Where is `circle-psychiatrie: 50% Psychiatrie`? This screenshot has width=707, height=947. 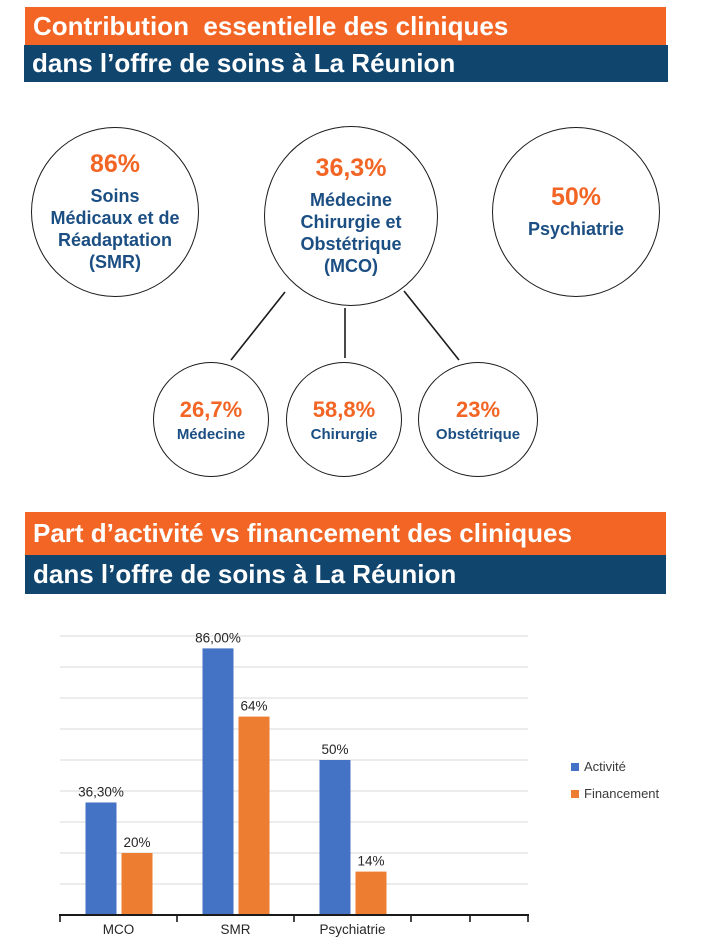
circle-psychiatrie: 50% Psychiatrie is located at coordinates (576, 212).